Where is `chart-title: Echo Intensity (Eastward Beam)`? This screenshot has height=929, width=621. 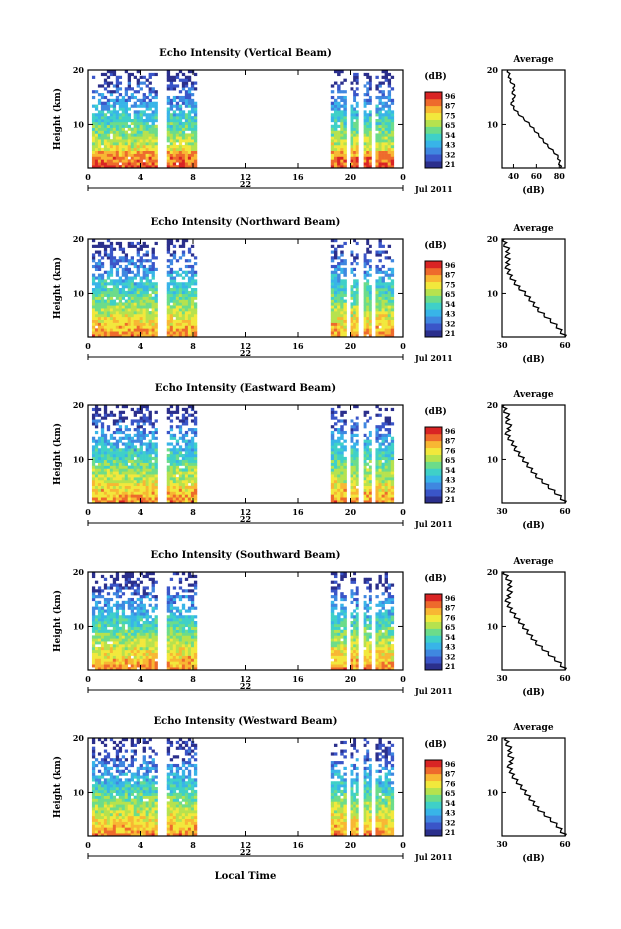
chart-title: Echo Intensity (Eastward Beam) is located at coordinates (245, 388).